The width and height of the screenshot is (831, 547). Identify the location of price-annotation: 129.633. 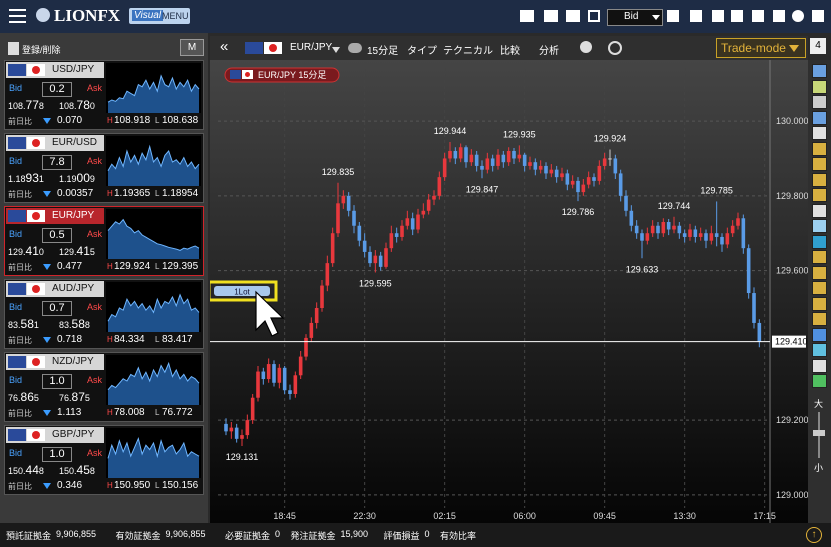
(642, 269).